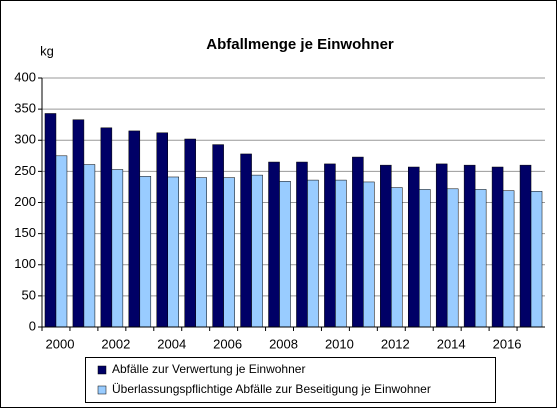 The width and height of the screenshot is (557, 408). What do you see at coordinates (25, 170) in the screenshot?
I see `y-tick-label: 250` at bounding box center [25, 170].